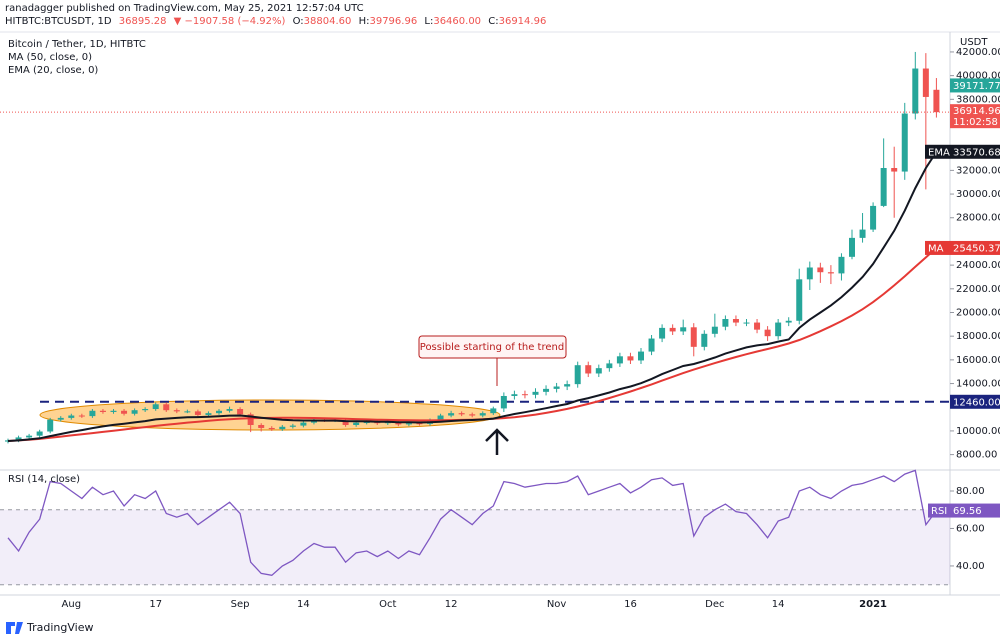 The height and width of the screenshot is (640, 1000). I want to click on price-tag-text: 25450.37, so click(976, 248).